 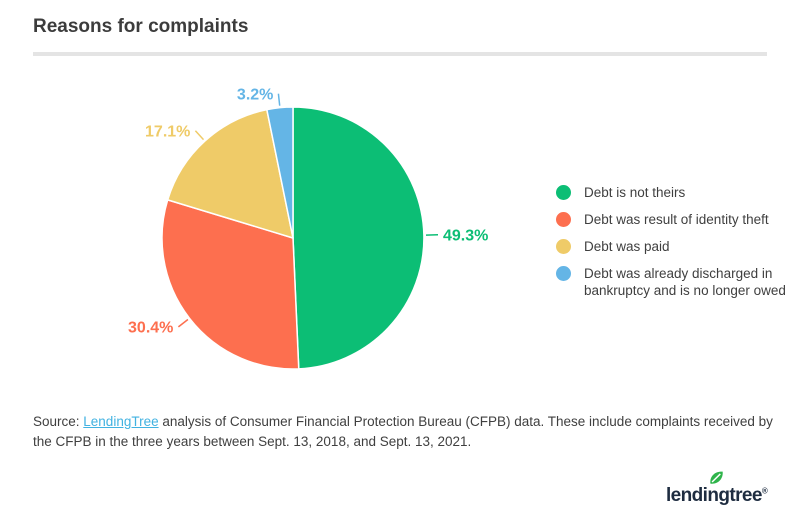 I want to click on logo-text: lendingtree, so click(x=714, y=495).